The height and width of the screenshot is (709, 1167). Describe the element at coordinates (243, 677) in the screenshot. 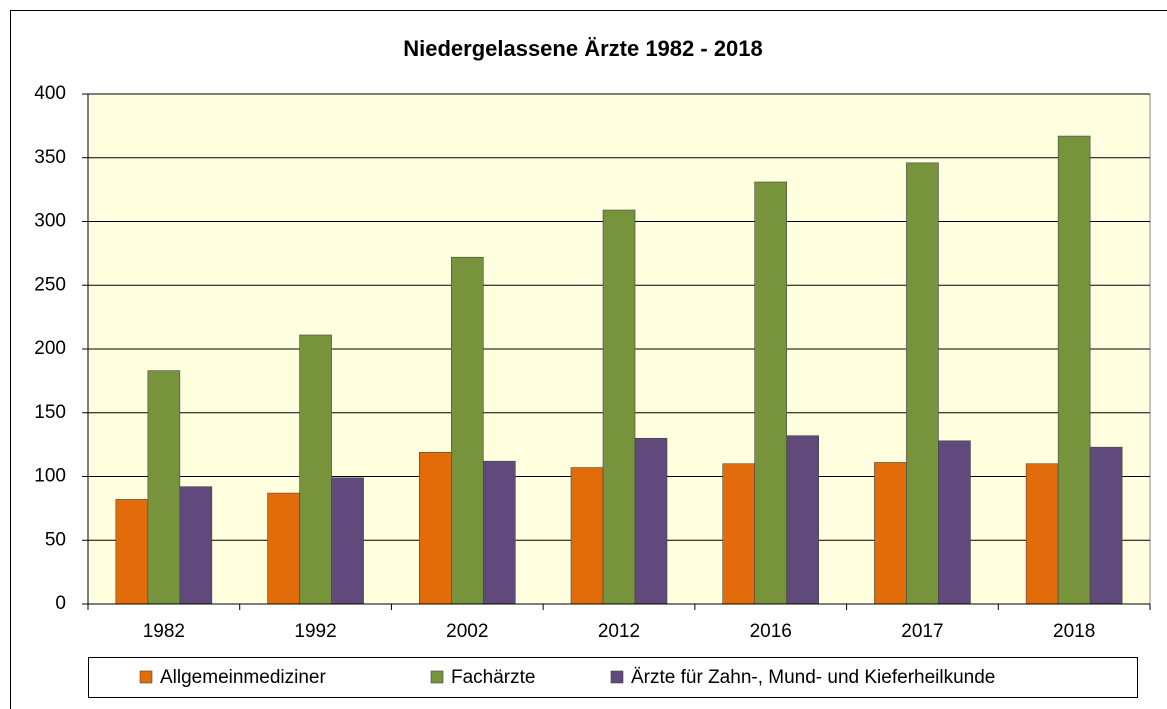

I see `legend-label: Allgemeinmediziner` at that location.